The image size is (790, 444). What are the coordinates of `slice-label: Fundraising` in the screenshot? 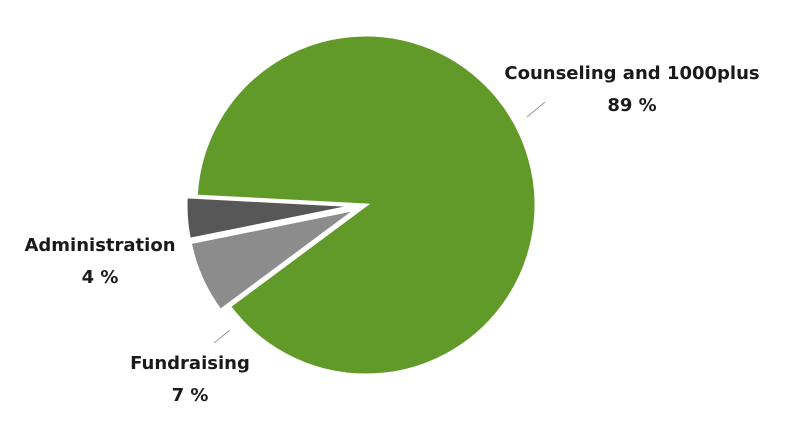 It's located at (190, 363).